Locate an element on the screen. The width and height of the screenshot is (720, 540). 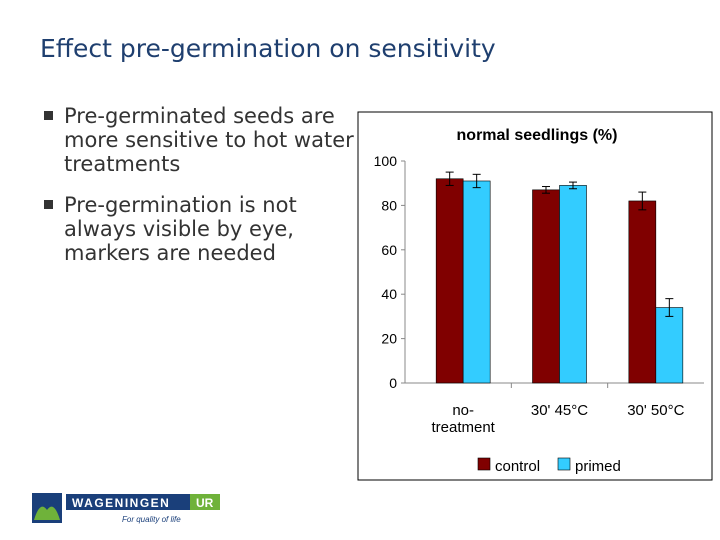
y-tick-label: 40 is located at coordinates (389, 294).